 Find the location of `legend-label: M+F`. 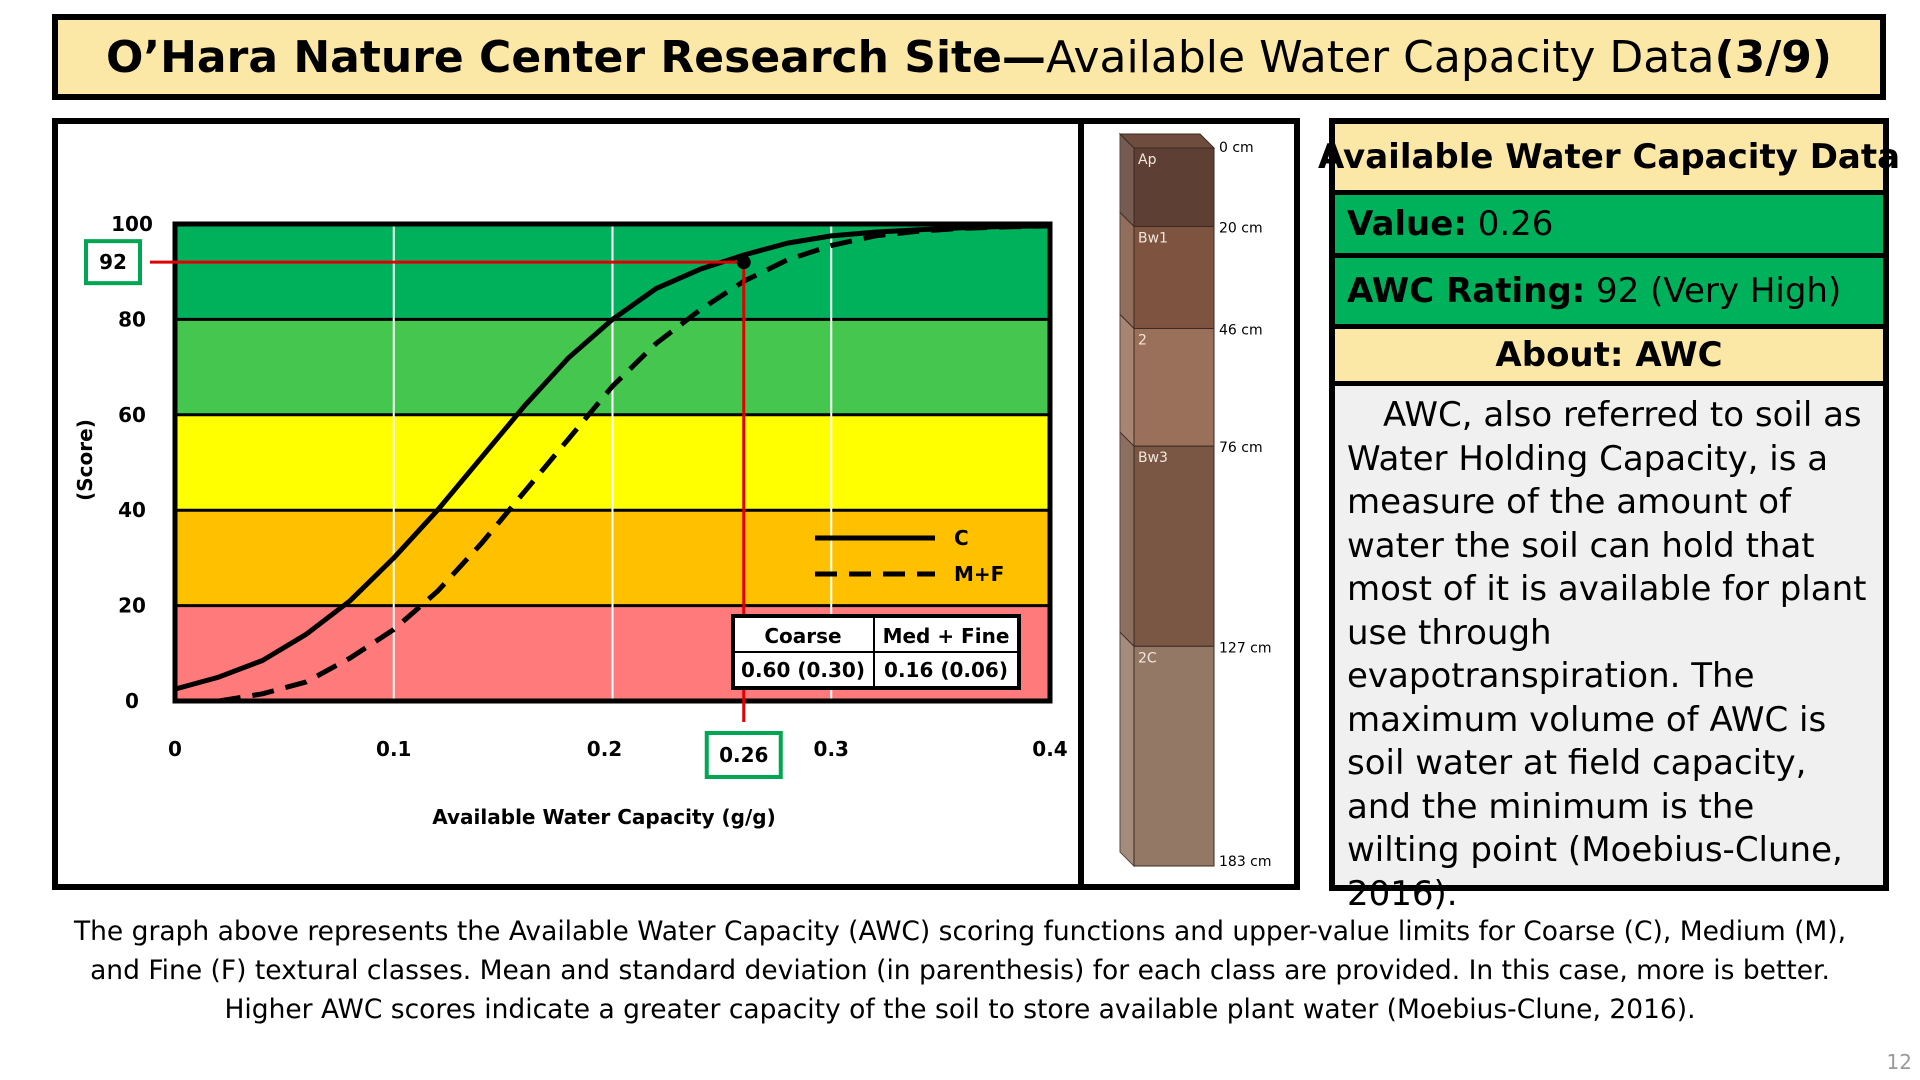

legend-label: M+F is located at coordinates (979, 574).